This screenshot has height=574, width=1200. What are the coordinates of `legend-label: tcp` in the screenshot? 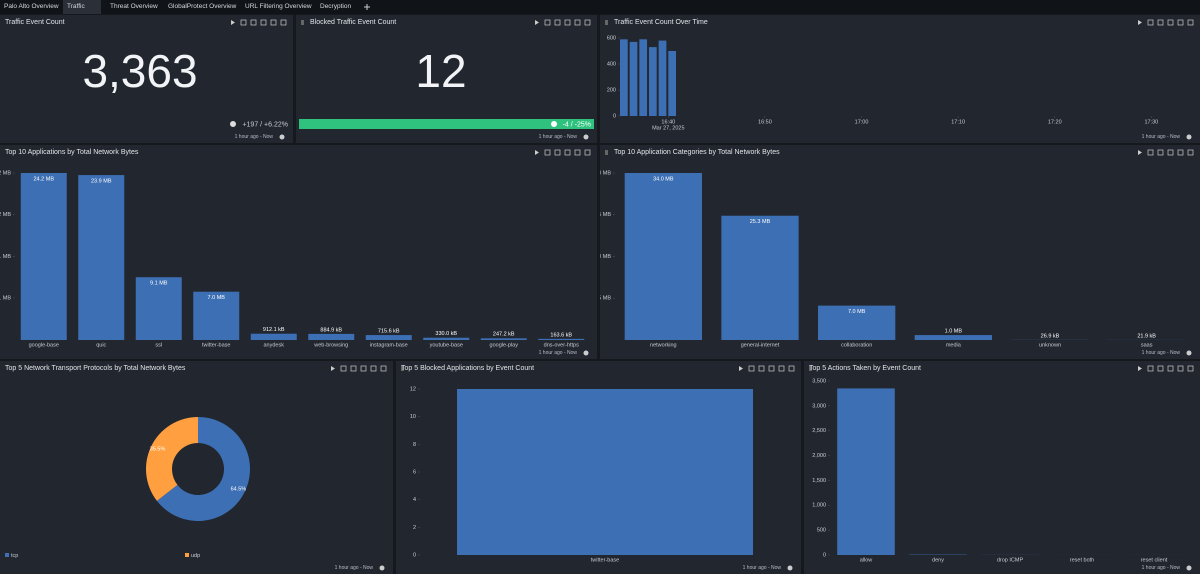 It's located at (14, 556).